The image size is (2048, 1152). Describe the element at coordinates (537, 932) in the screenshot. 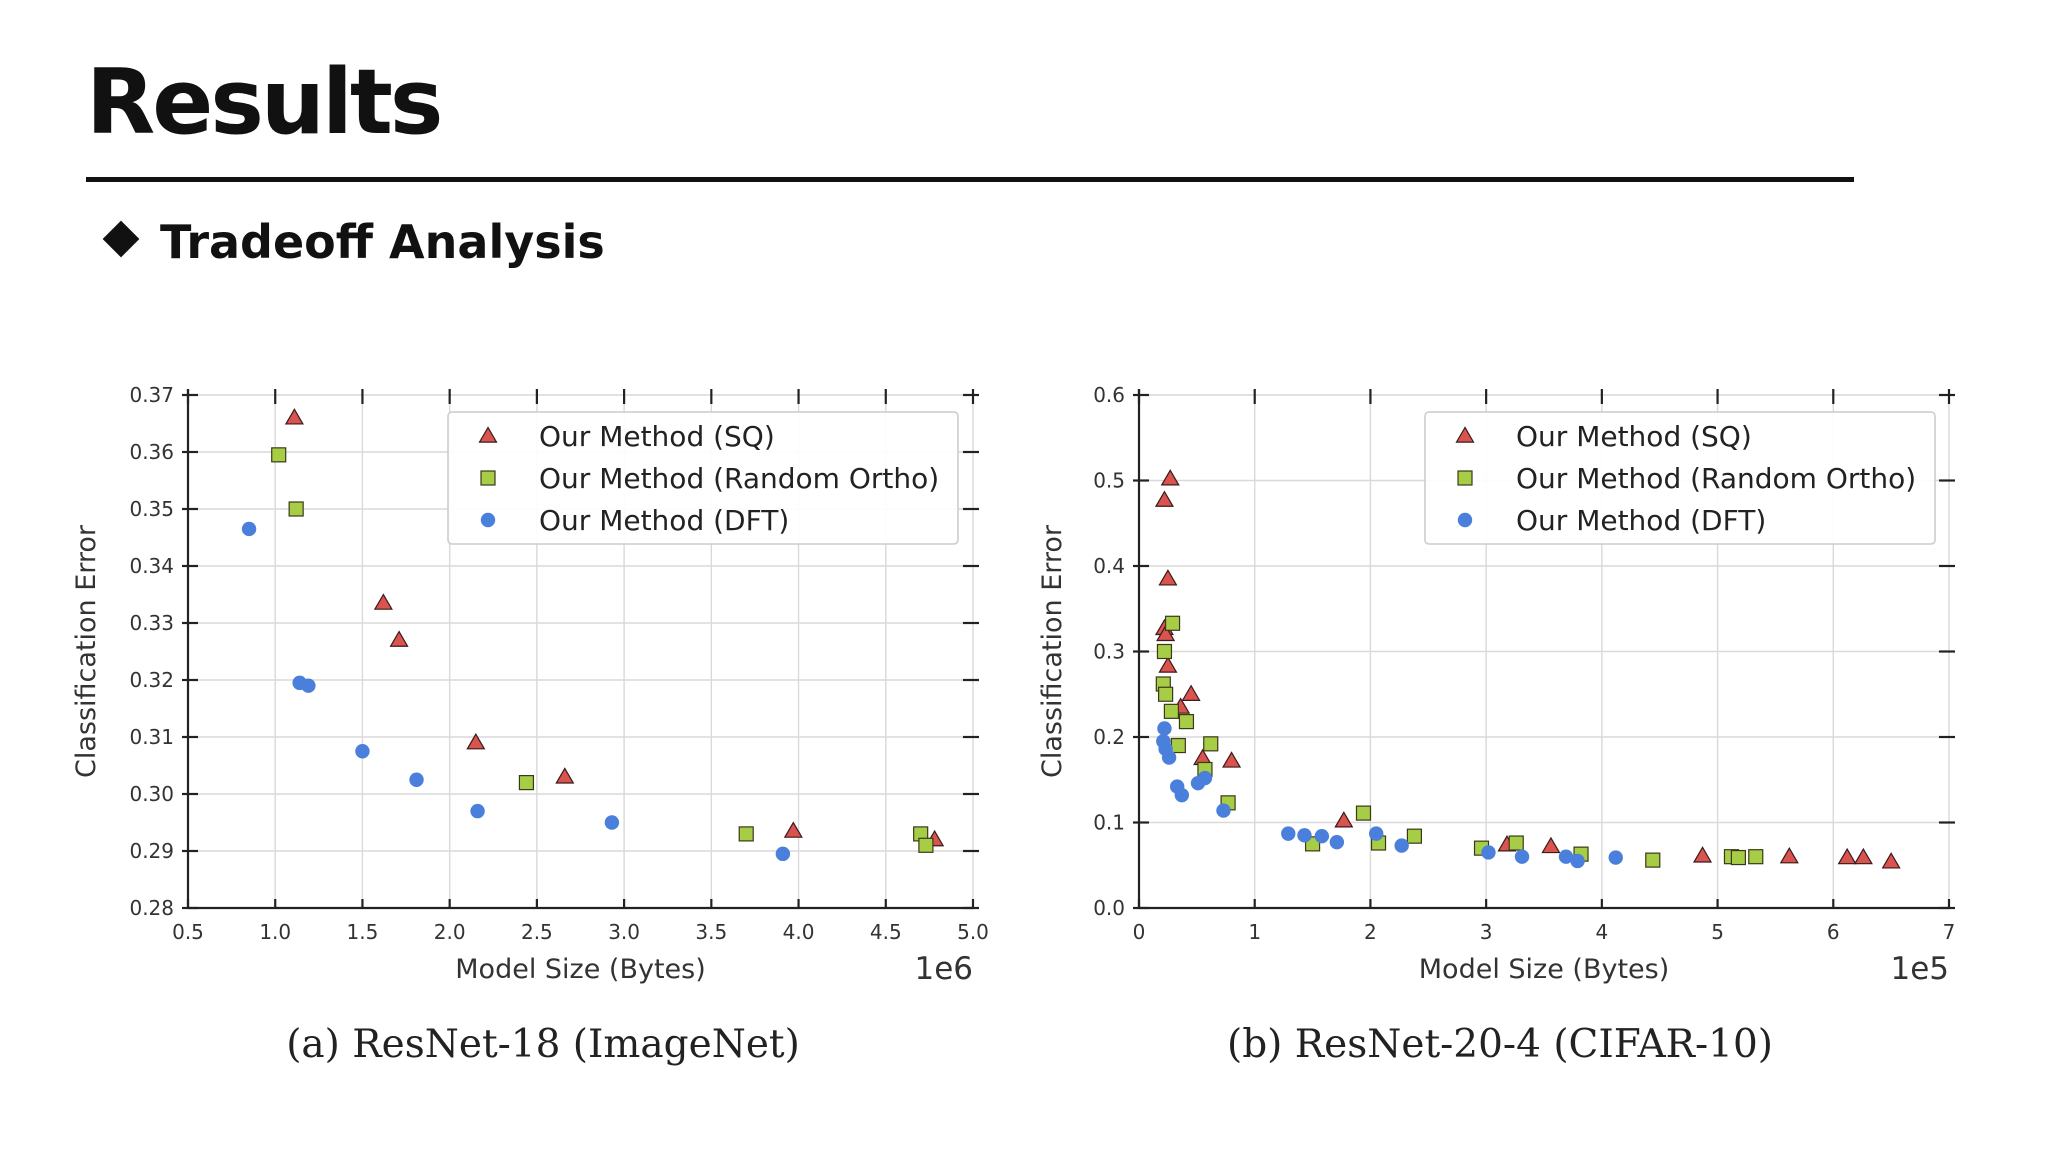

I see `x-tick-label: 2.5` at that location.